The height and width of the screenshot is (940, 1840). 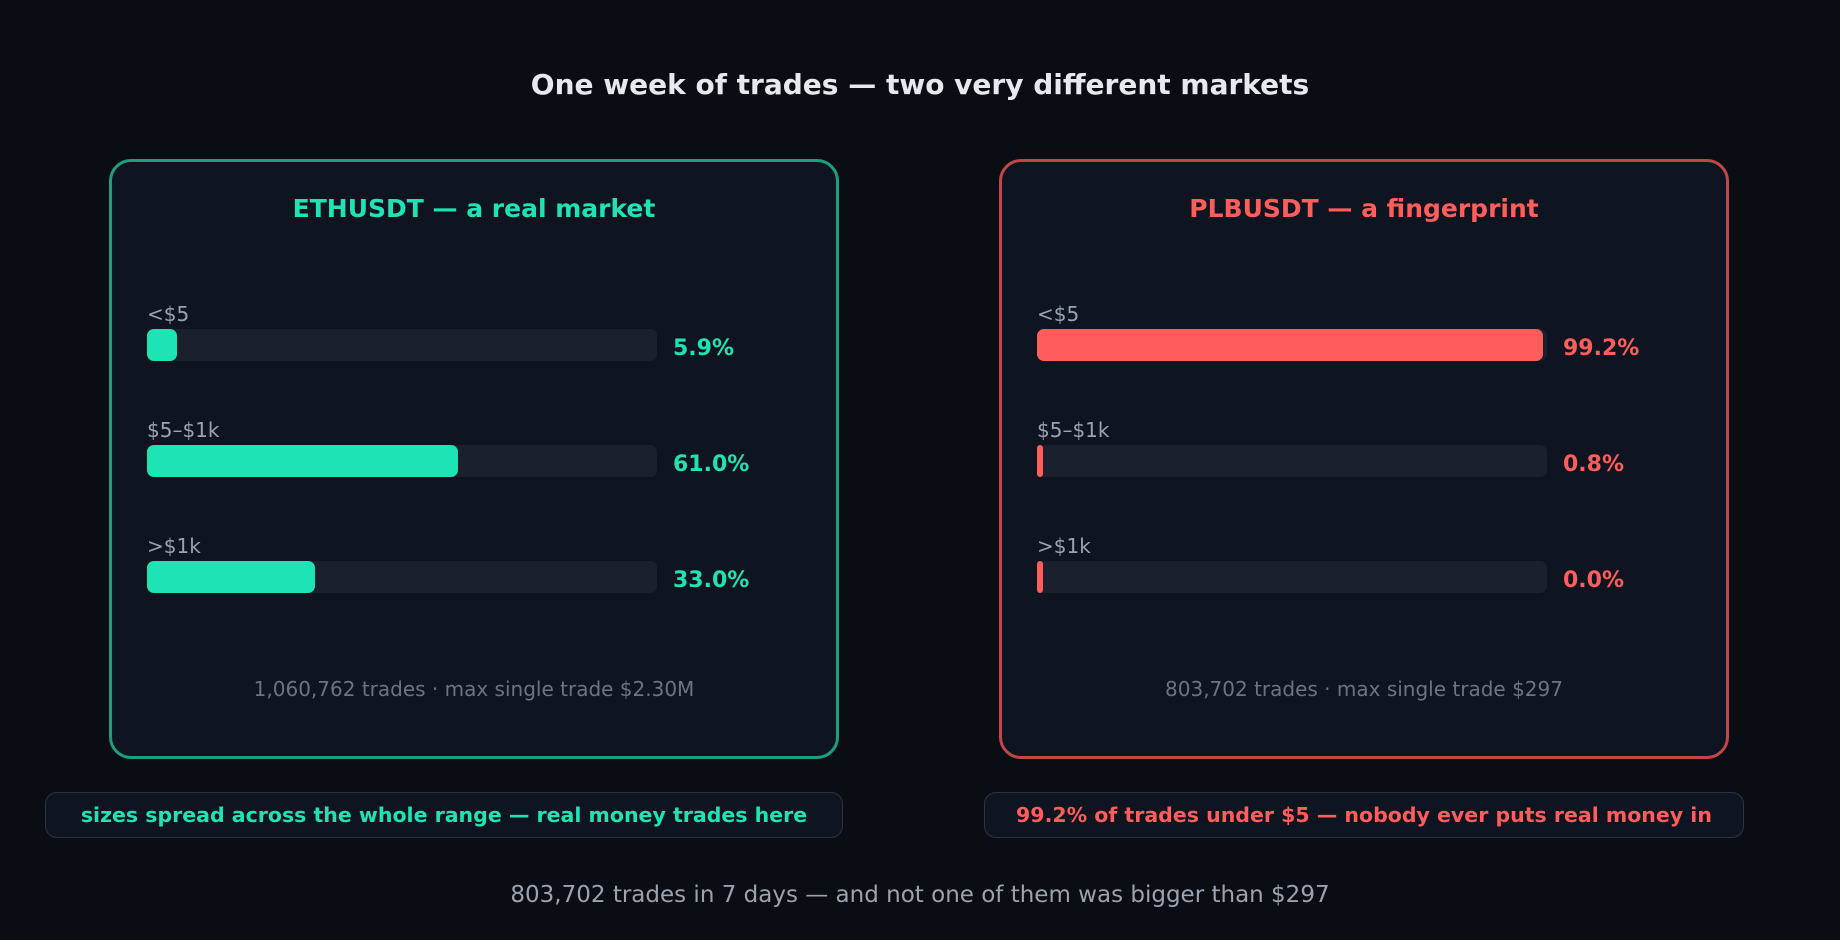 I want to click on bar-row: $5–$1k 61.0%, so click(x=477, y=458).